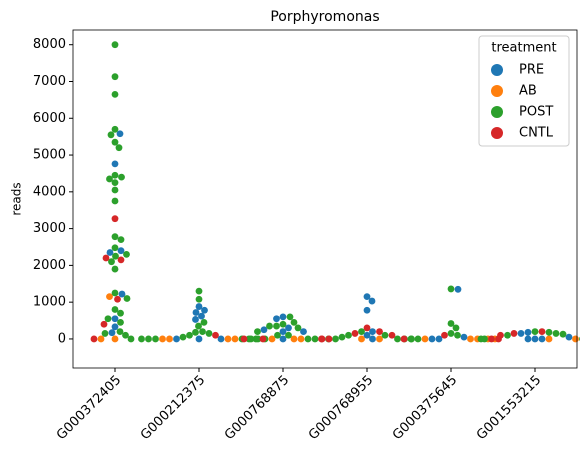  Describe the element at coordinates (49, 118) in the screenshot. I see `y-tick-label: 6000` at that location.